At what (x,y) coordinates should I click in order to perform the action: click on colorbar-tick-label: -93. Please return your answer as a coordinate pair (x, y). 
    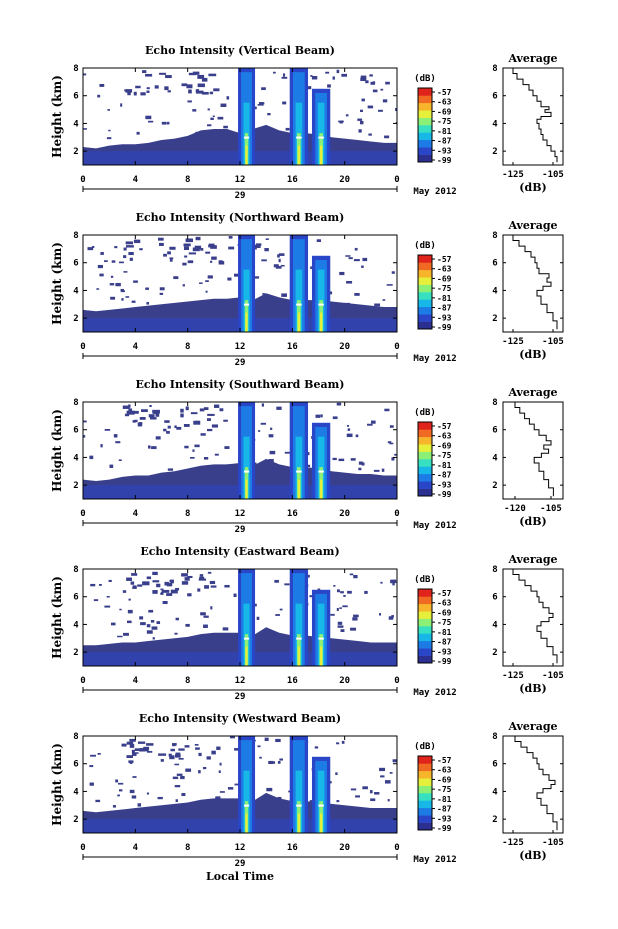
    Looking at the image, I should click on (444, 484).